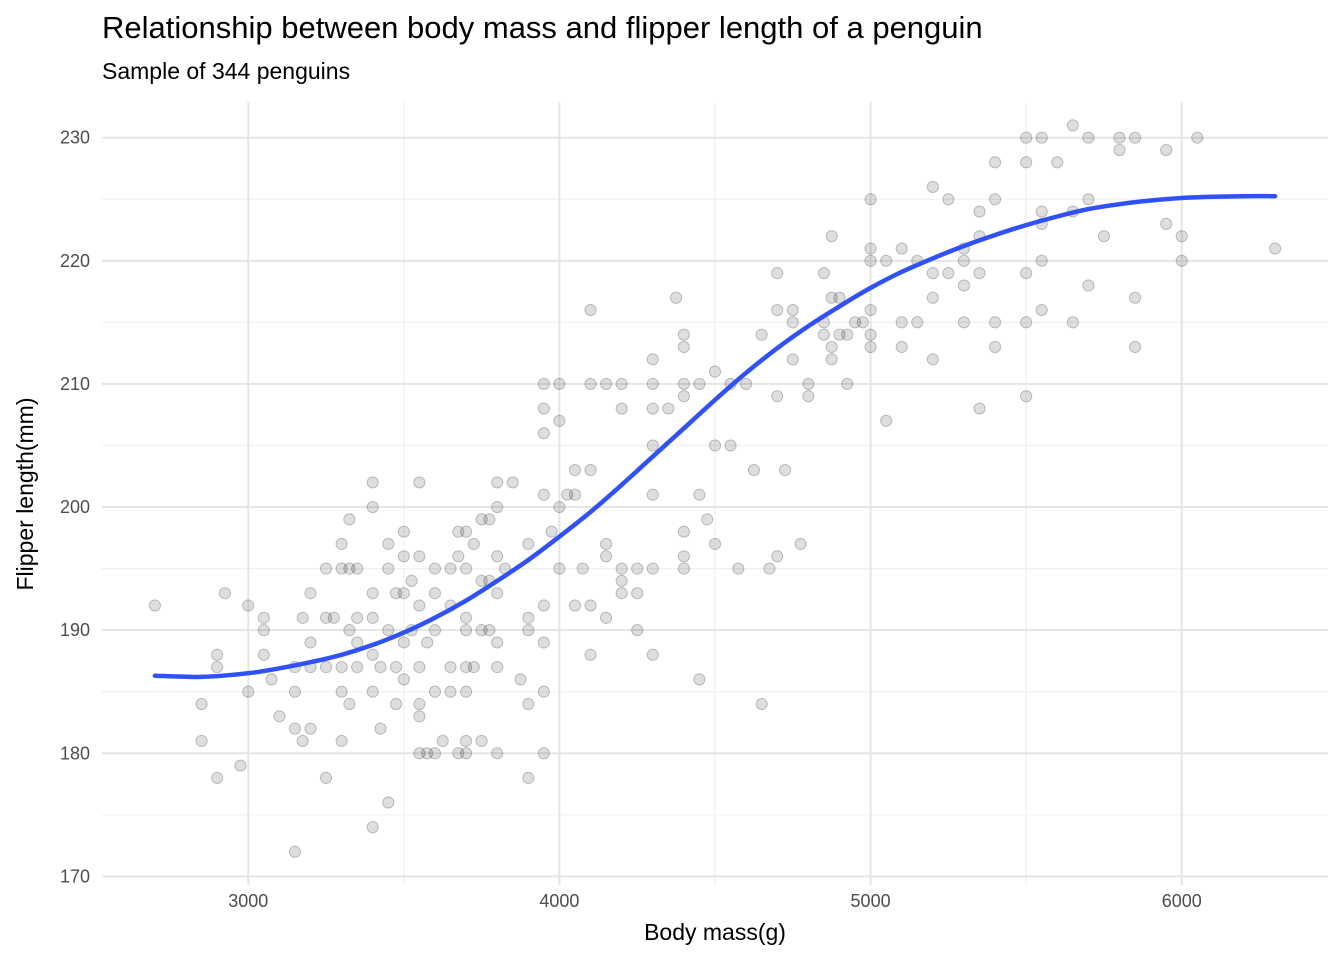 This screenshot has width=1344, height=960. Describe the element at coordinates (1182, 901) in the screenshot. I see `x-tick-label: 6000` at that location.